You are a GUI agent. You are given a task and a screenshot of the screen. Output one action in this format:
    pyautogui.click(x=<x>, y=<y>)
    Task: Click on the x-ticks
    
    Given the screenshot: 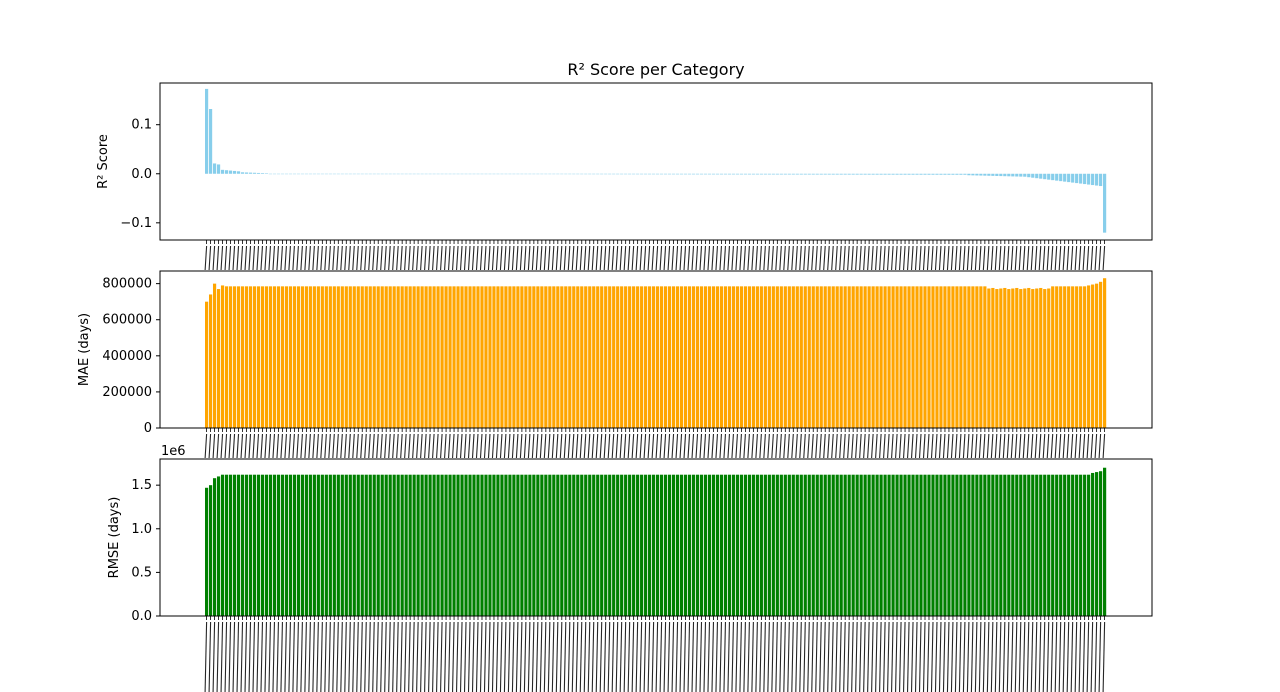 What is the action you would take?
    pyautogui.click(x=656, y=242)
    